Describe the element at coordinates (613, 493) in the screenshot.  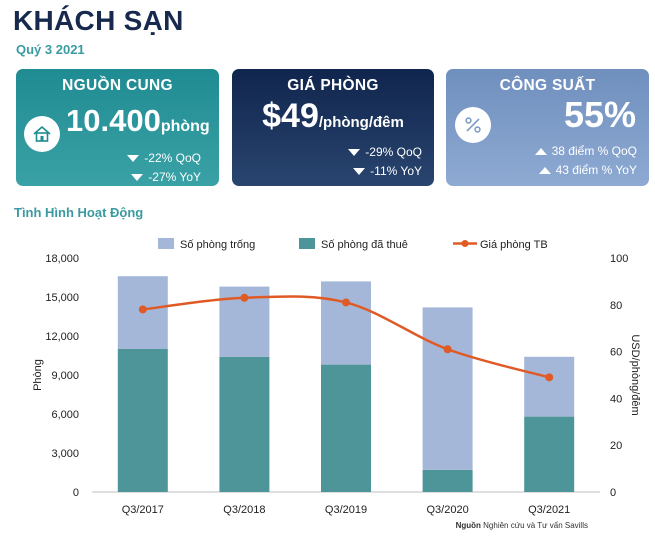
I see `y2-tick-label: 0` at that location.